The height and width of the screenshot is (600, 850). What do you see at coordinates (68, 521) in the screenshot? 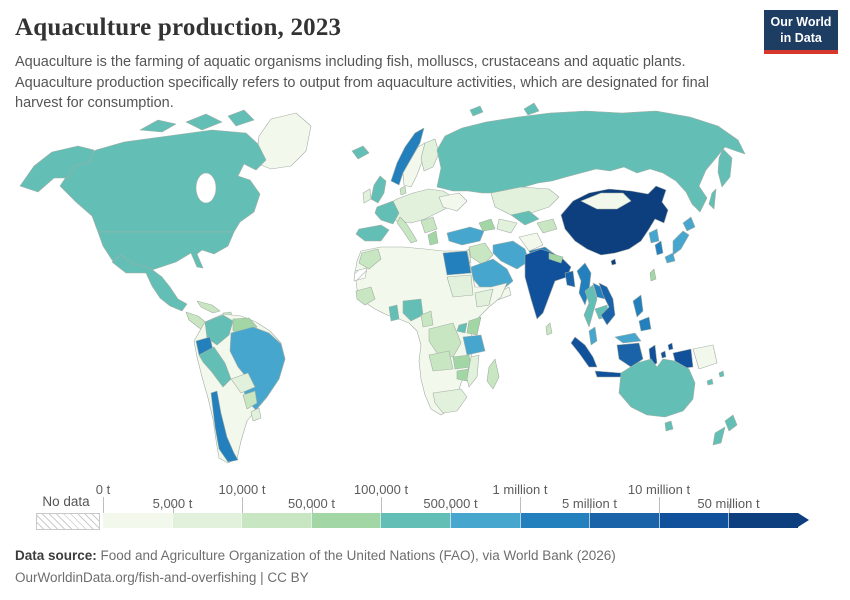
I see `no-data-swatch` at bounding box center [68, 521].